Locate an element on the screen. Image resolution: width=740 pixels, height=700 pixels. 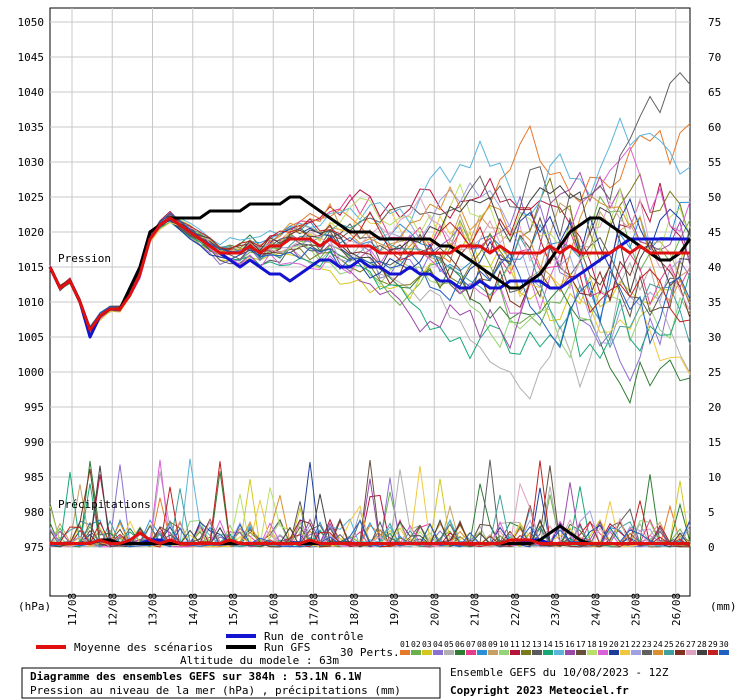
perturbation-legend-id: 11 is located at coordinates (515, 644).